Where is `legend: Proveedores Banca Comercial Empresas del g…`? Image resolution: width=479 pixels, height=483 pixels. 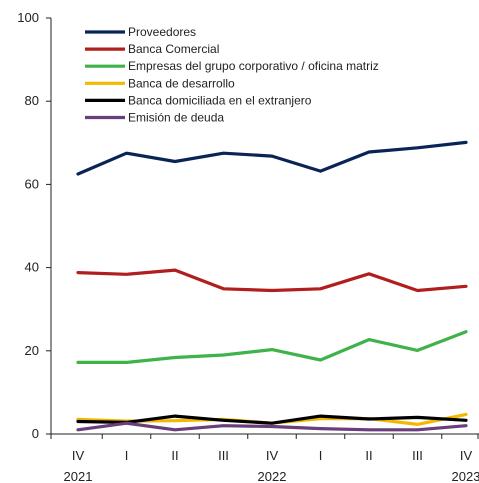 legend: Proveedores Banca Comercial Empresas del g… is located at coordinates (232, 75).